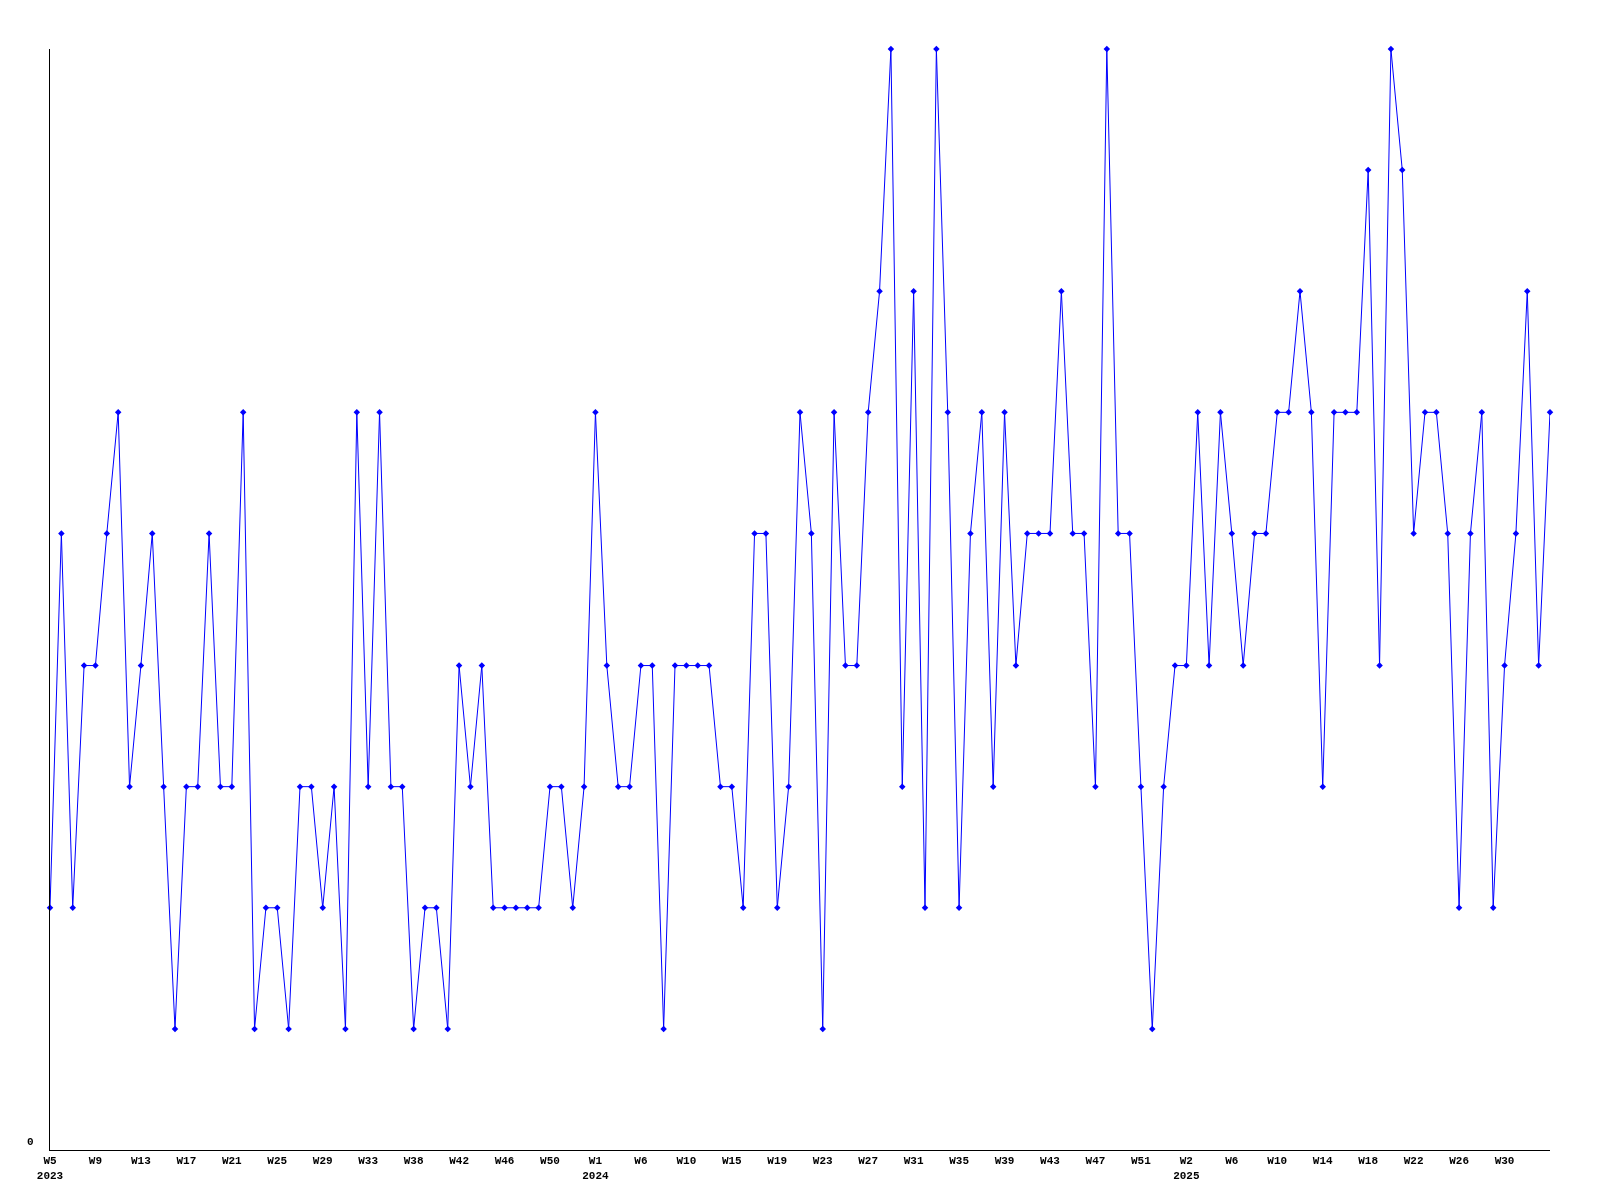 This screenshot has width=1600, height=1200. I want to click on x-tick-label: W50, so click(550, 1161).